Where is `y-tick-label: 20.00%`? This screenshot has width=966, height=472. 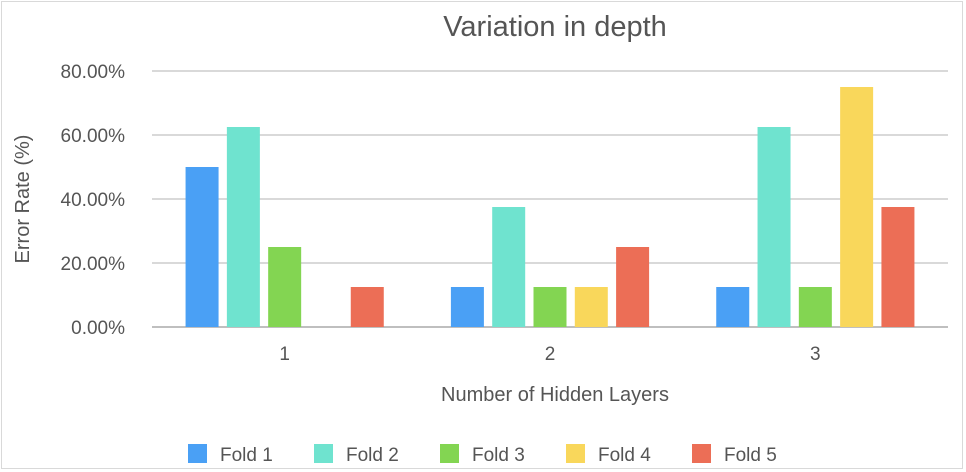 y-tick-label: 20.00% is located at coordinates (93, 264).